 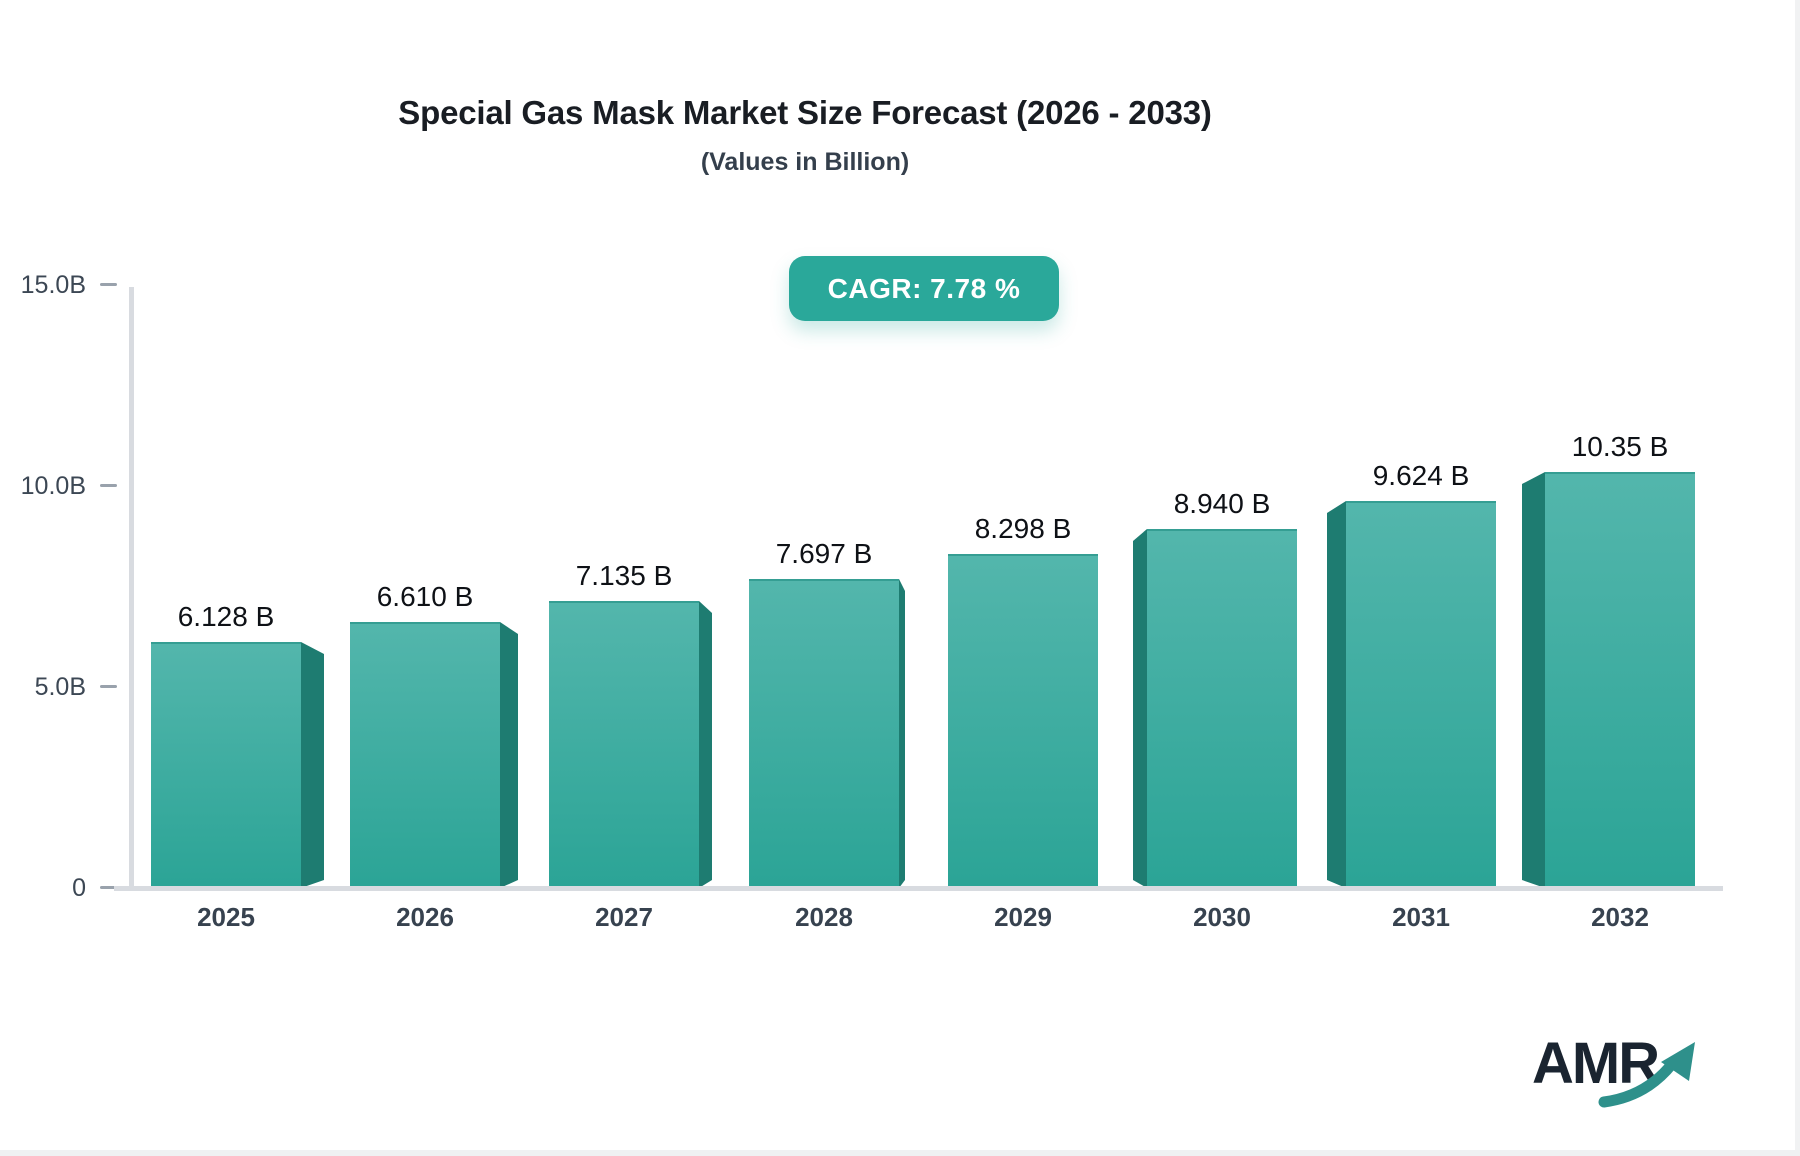 I want to click on x-axis-category-label: 2027, so click(x=624, y=917).